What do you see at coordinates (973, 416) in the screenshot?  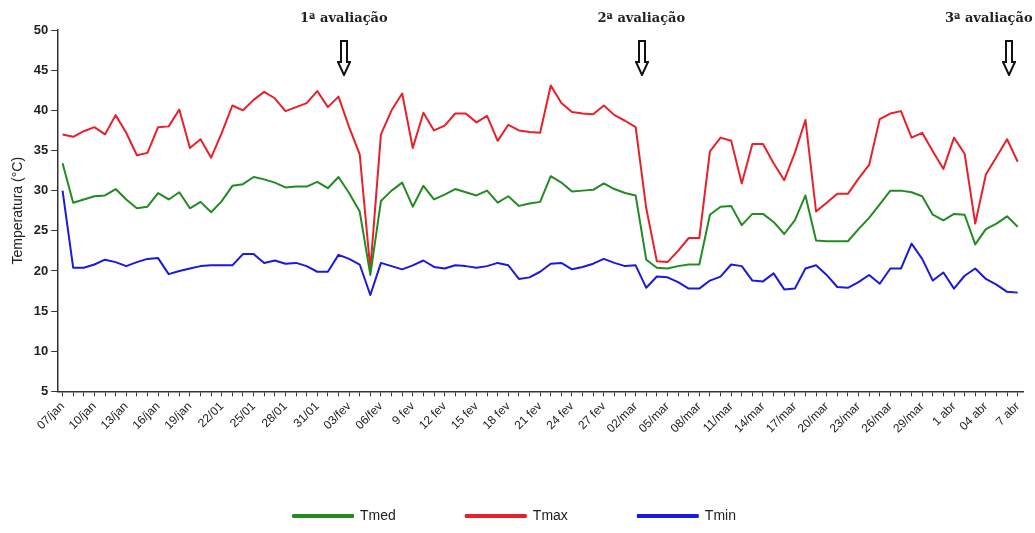 I see `x-tick-label: 04 abr` at bounding box center [973, 416].